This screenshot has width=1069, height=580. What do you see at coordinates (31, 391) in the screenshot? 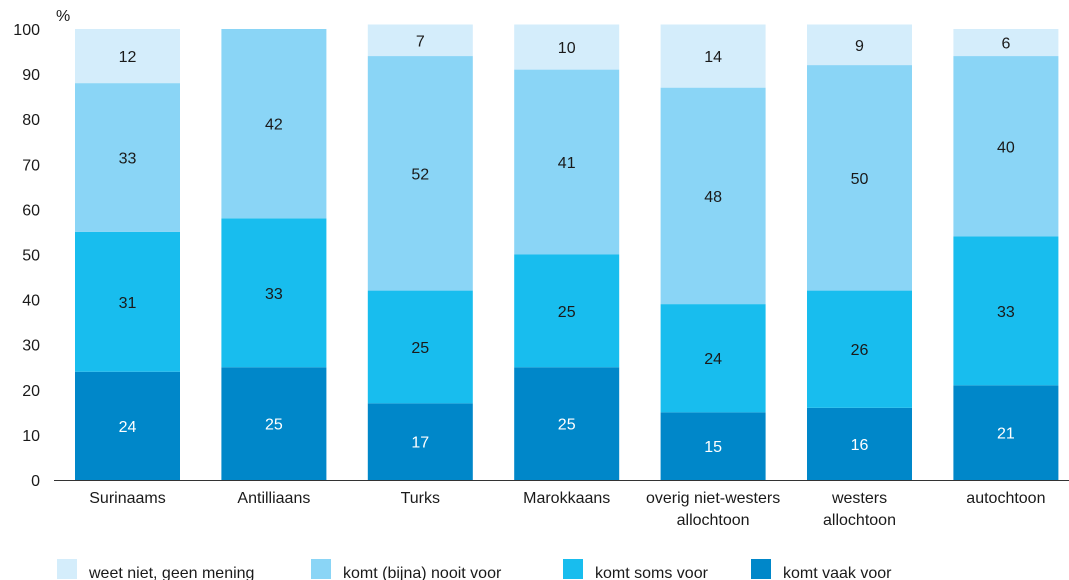
I see `y-tick-label: 20` at bounding box center [31, 391].